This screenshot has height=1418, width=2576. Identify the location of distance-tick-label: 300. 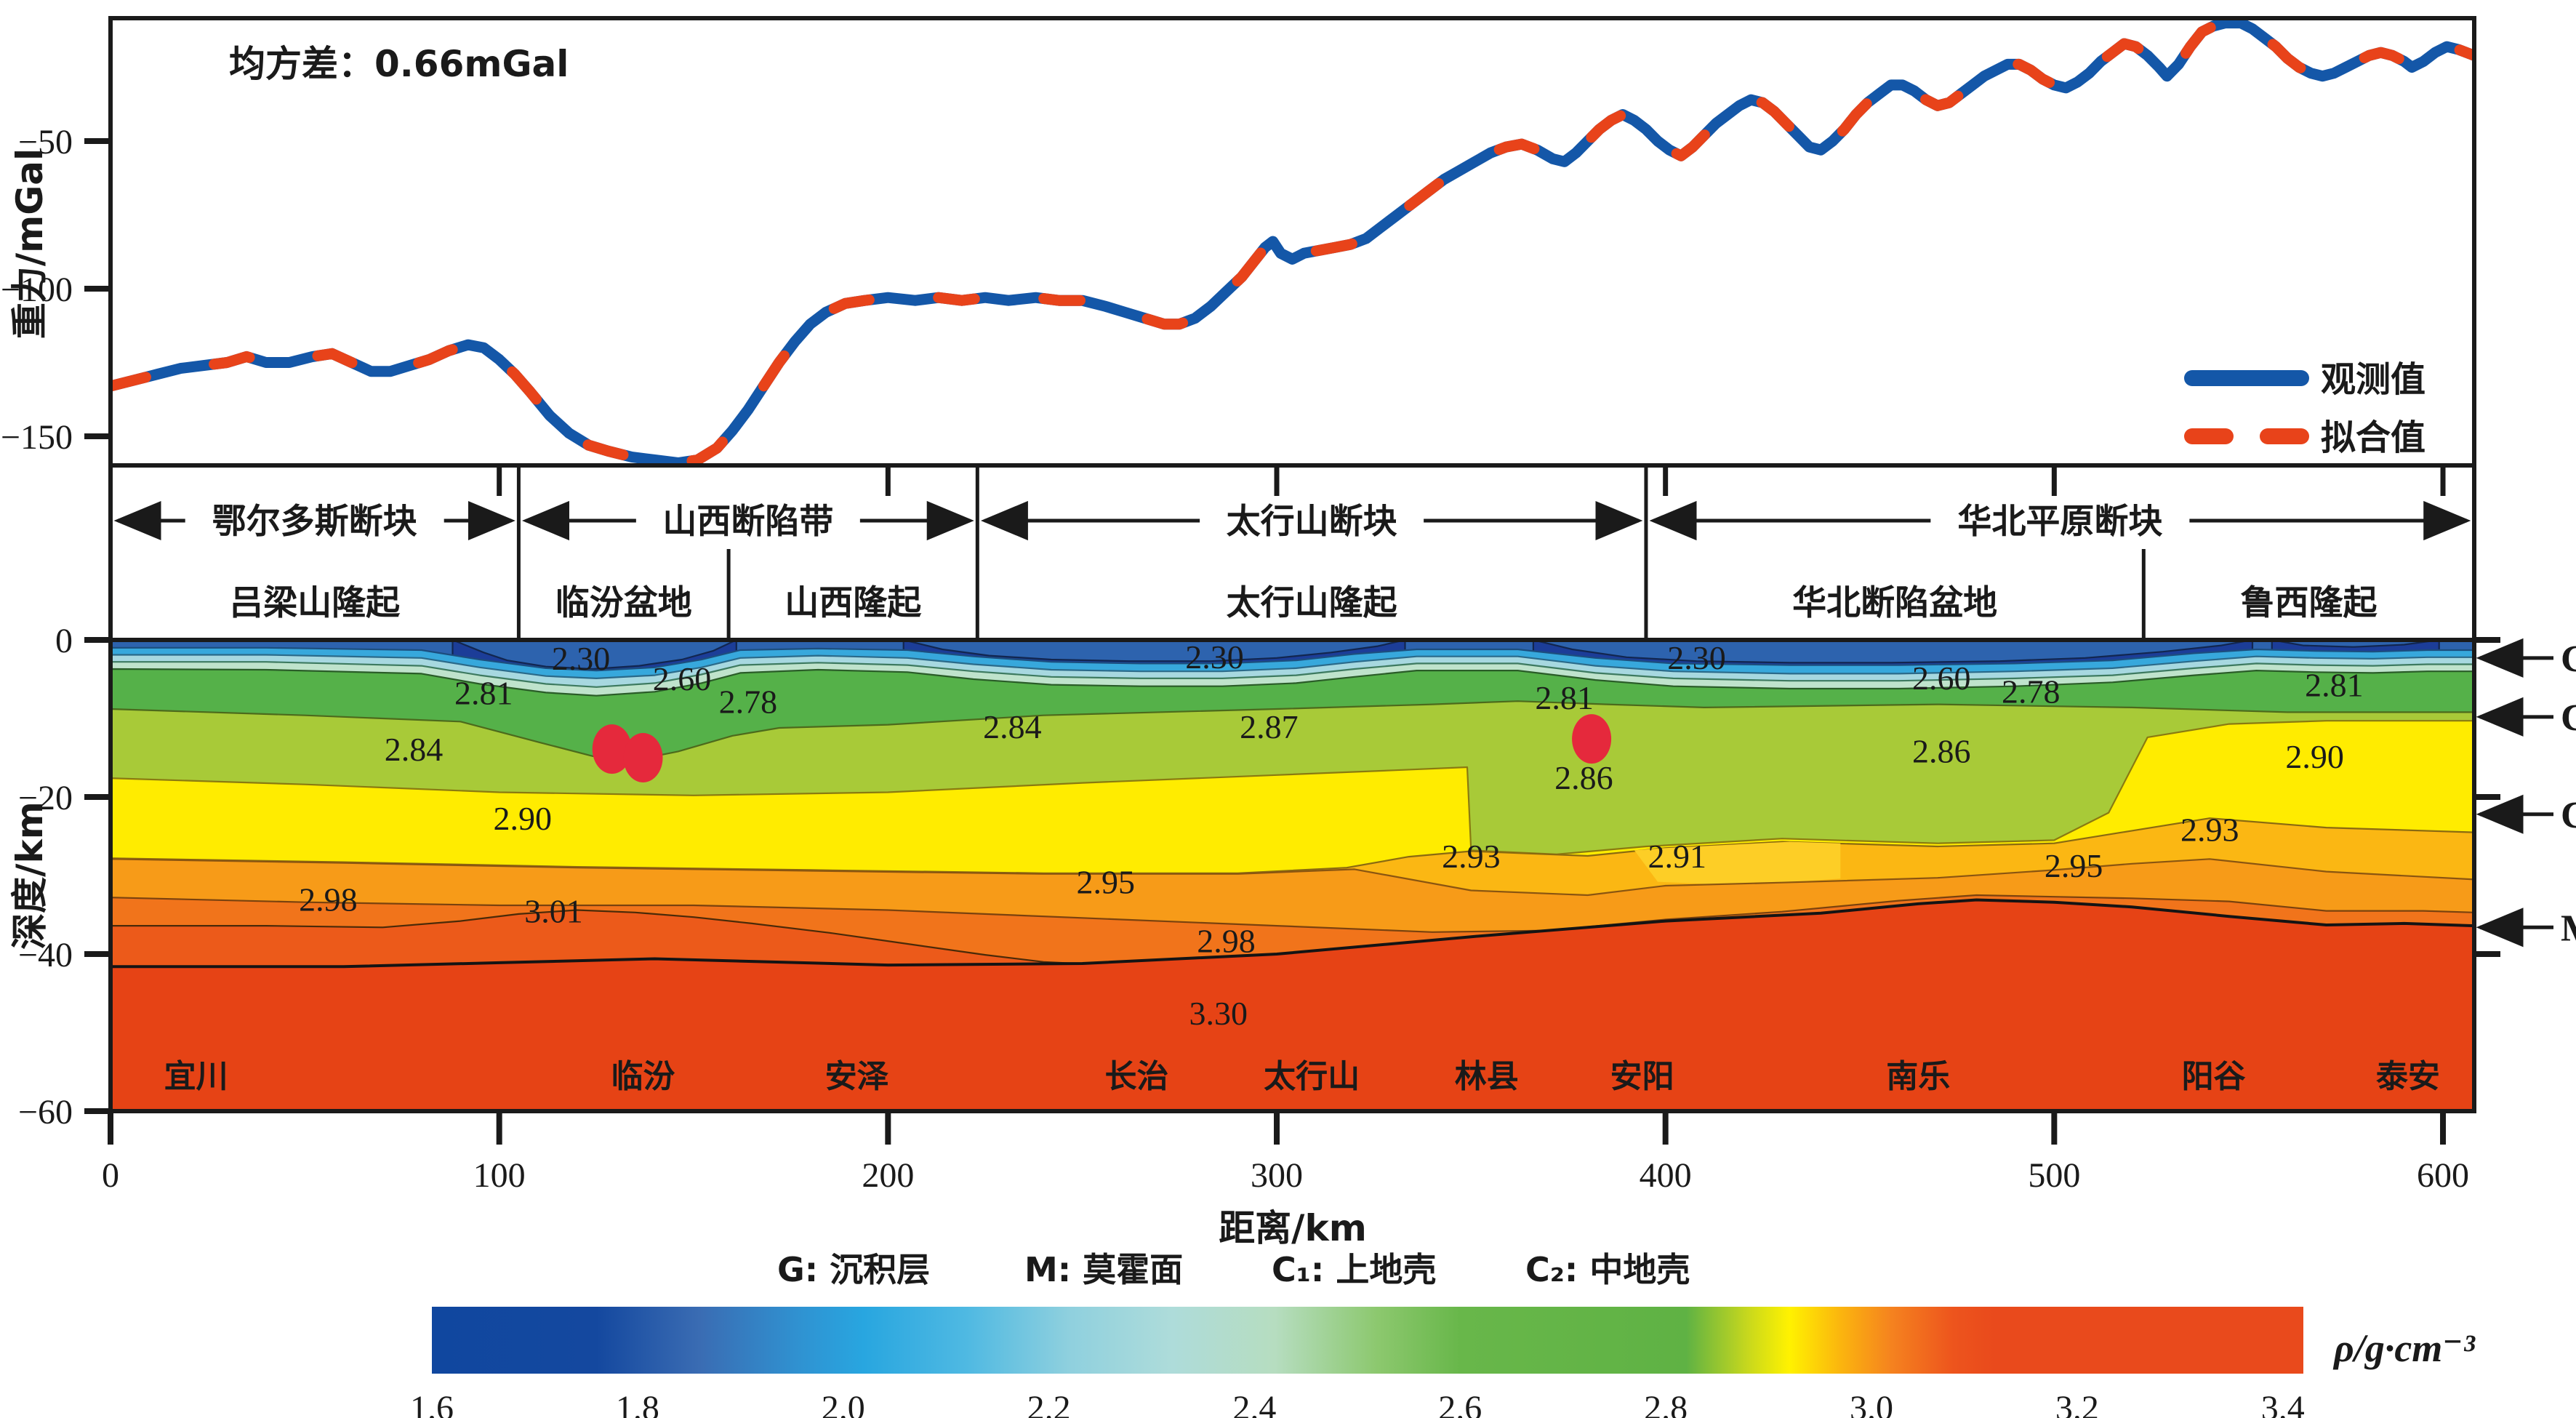
(1277, 1175).